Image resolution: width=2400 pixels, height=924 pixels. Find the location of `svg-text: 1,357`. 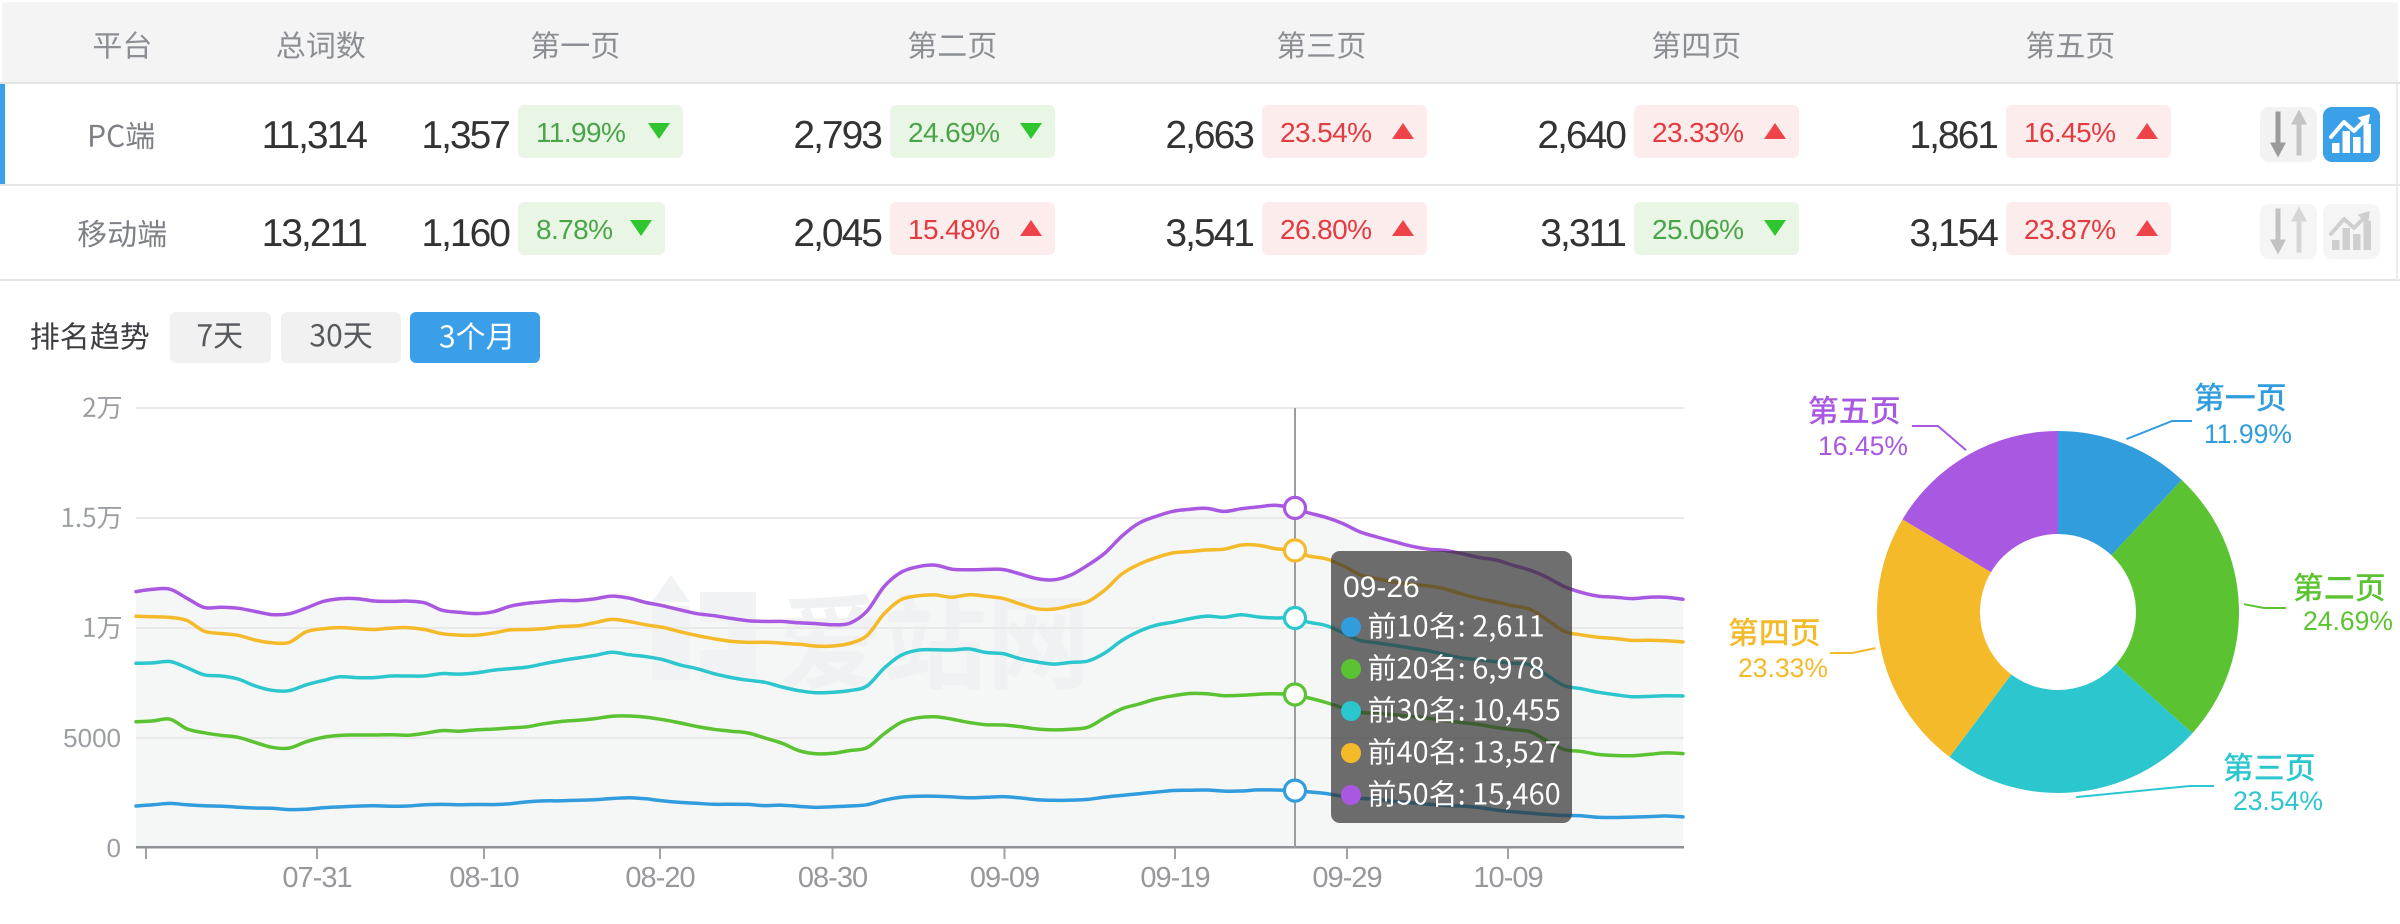

svg-text: 1,357 is located at coordinates (465, 135).